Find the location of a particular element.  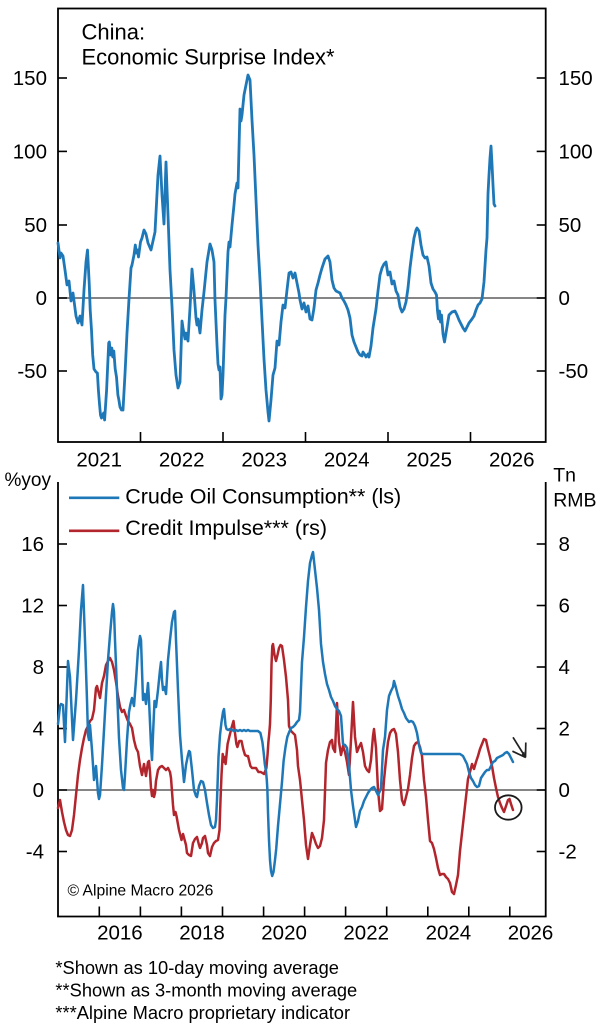

svg-text: Credit Impulse*** (rs) is located at coordinates (226, 528).